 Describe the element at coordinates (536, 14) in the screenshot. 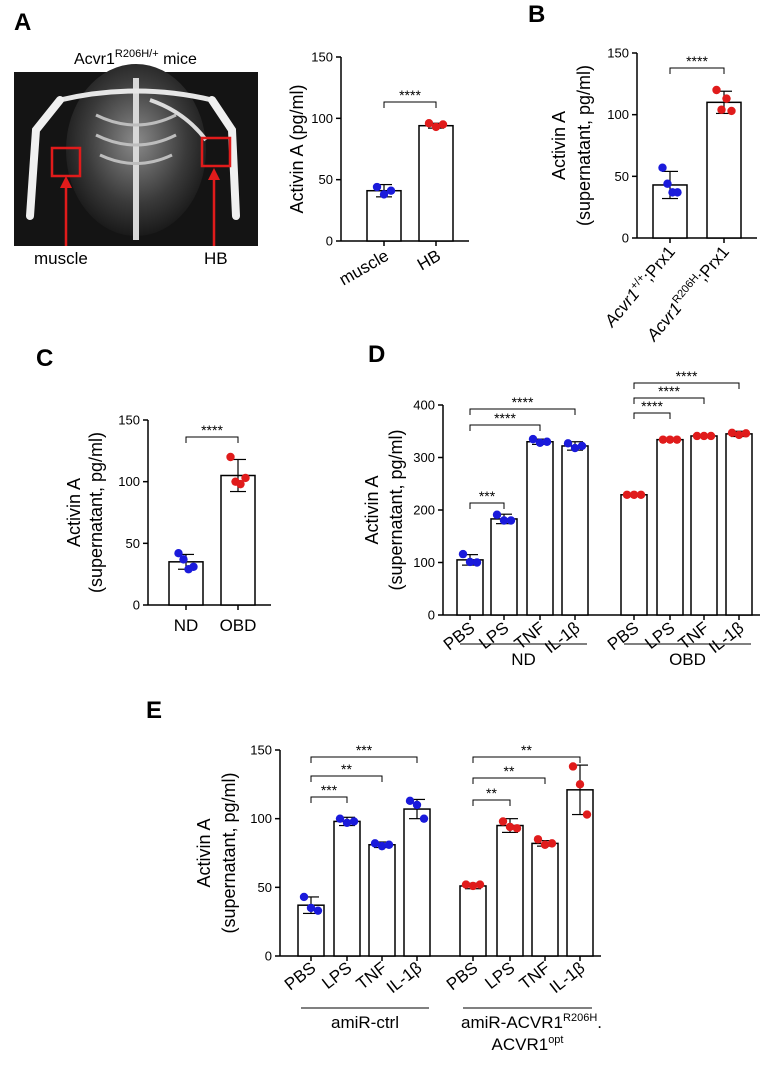

I see `panel-label-b: B` at that location.